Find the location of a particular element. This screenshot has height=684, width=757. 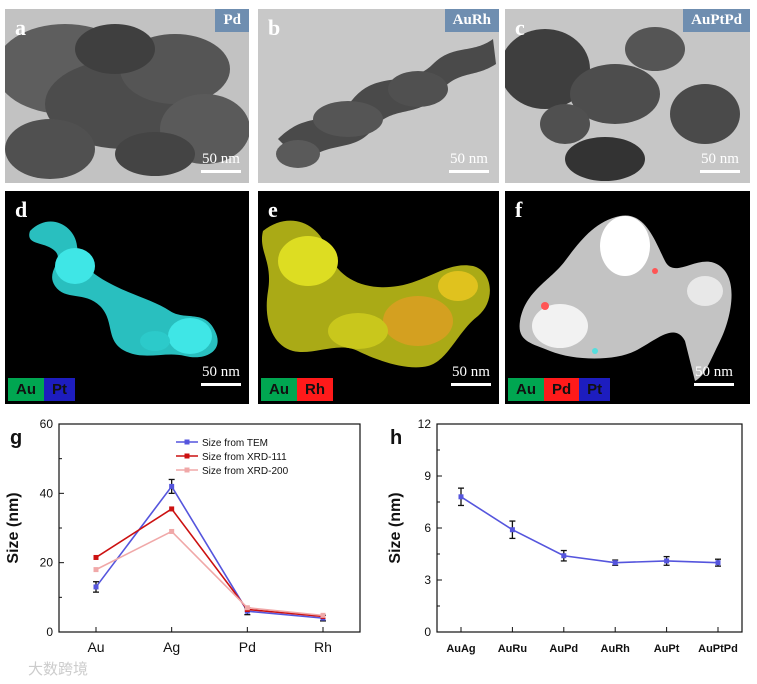

legend-pd: Pd is located at coordinates (562, 389).